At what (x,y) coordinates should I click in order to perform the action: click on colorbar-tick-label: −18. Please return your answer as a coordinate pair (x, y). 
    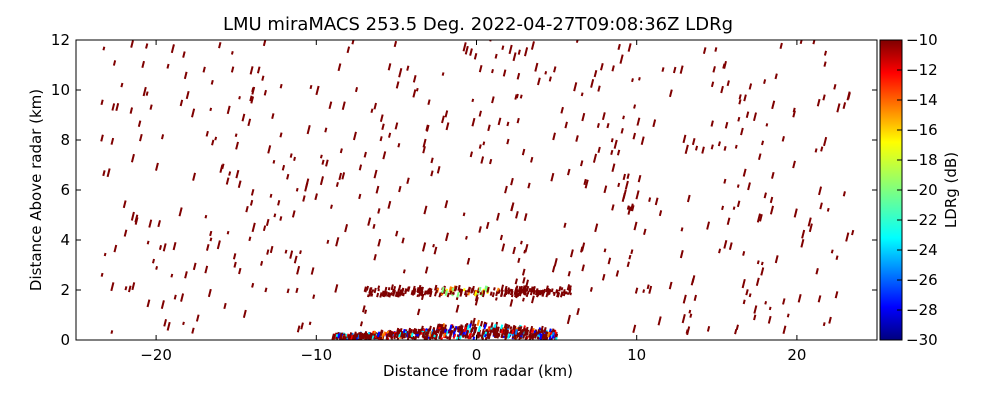
    Looking at the image, I should click on (922, 160).